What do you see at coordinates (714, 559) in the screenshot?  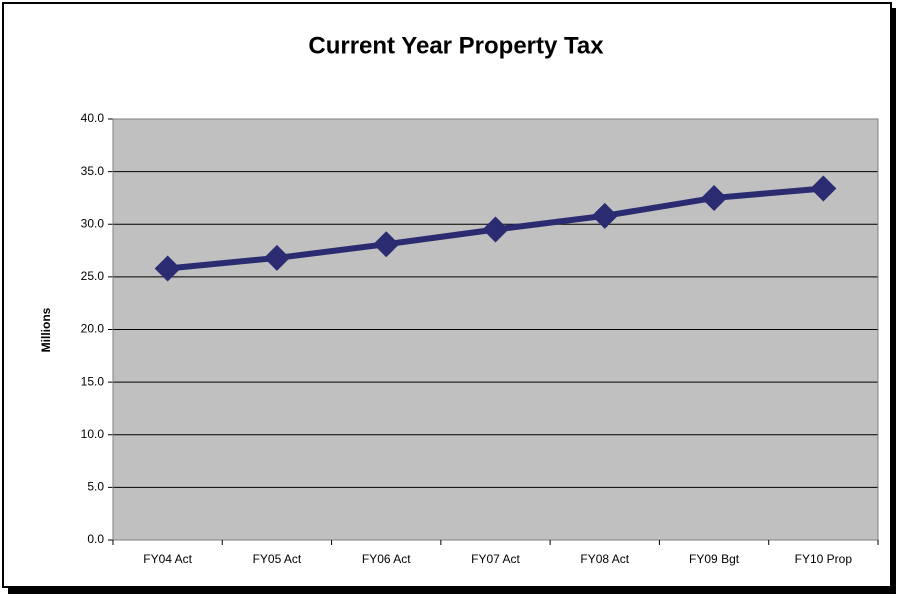 I see `x-tick-label: FY09 Bgt` at bounding box center [714, 559].